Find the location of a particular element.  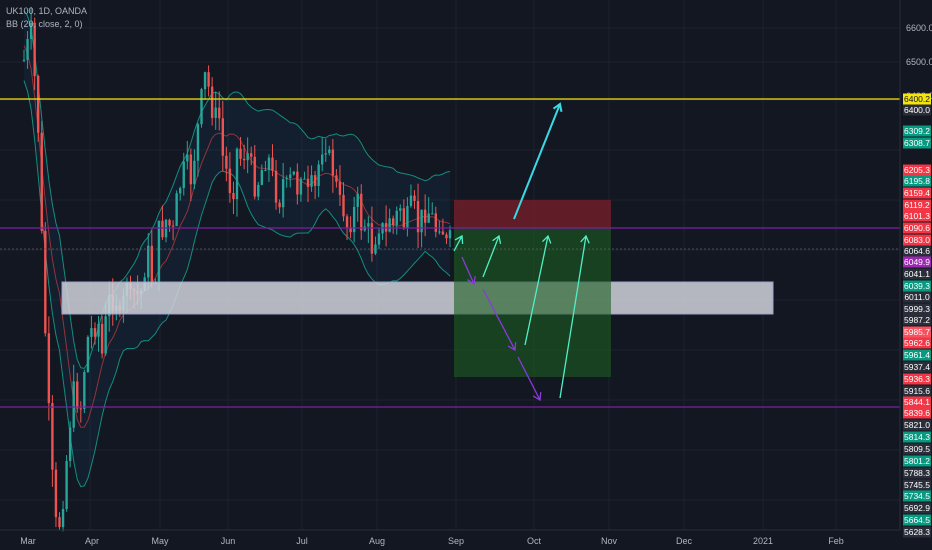

price-tag-label: 5801.2 is located at coordinates (917, 461).